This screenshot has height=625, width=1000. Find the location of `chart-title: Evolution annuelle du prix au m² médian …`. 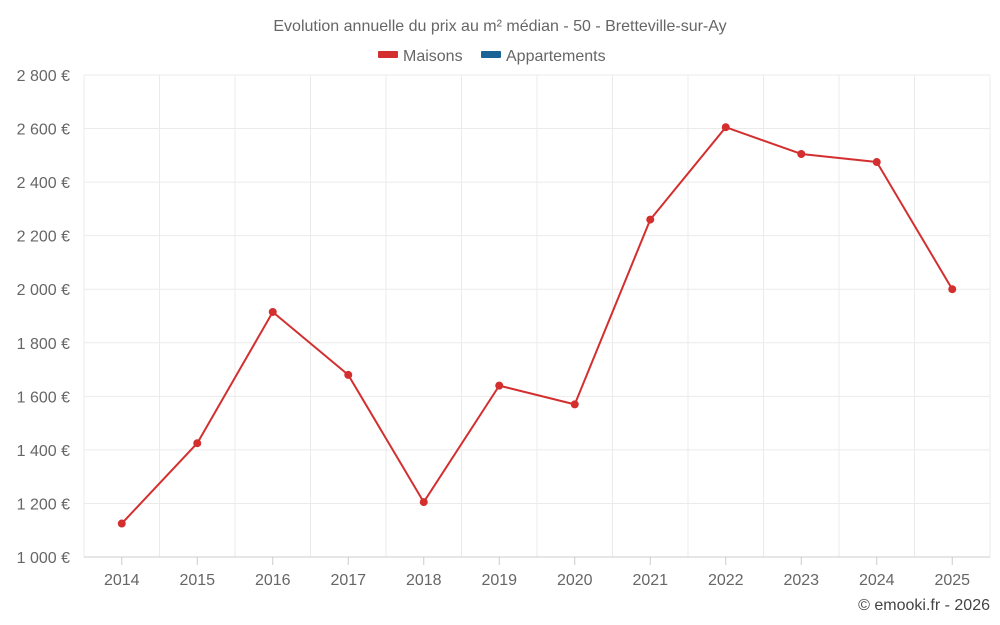

chart-title: Evolution annuelle du prix au m² médian … is located at coordinates (499, 26).